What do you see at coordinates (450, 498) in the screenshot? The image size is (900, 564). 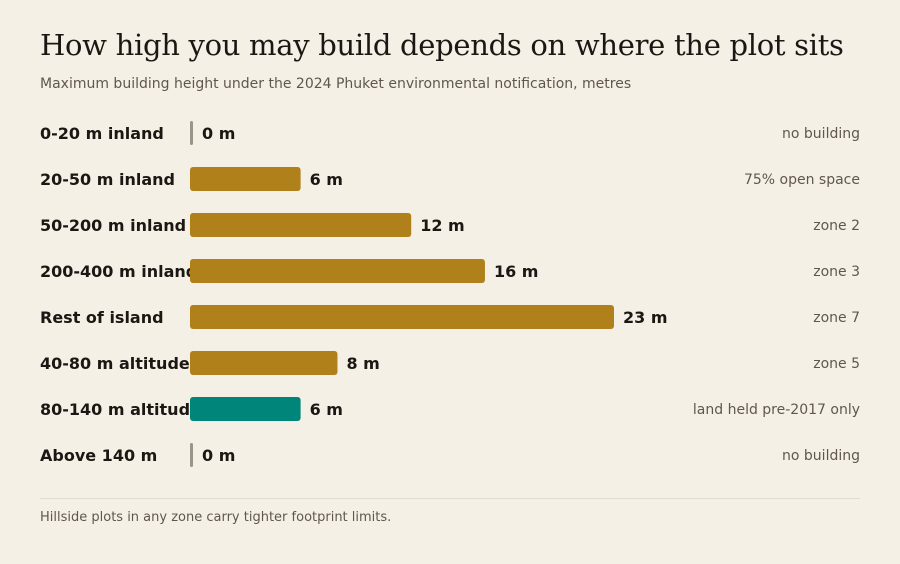 I see `footnote-divider` at bounding box center [450, 498].